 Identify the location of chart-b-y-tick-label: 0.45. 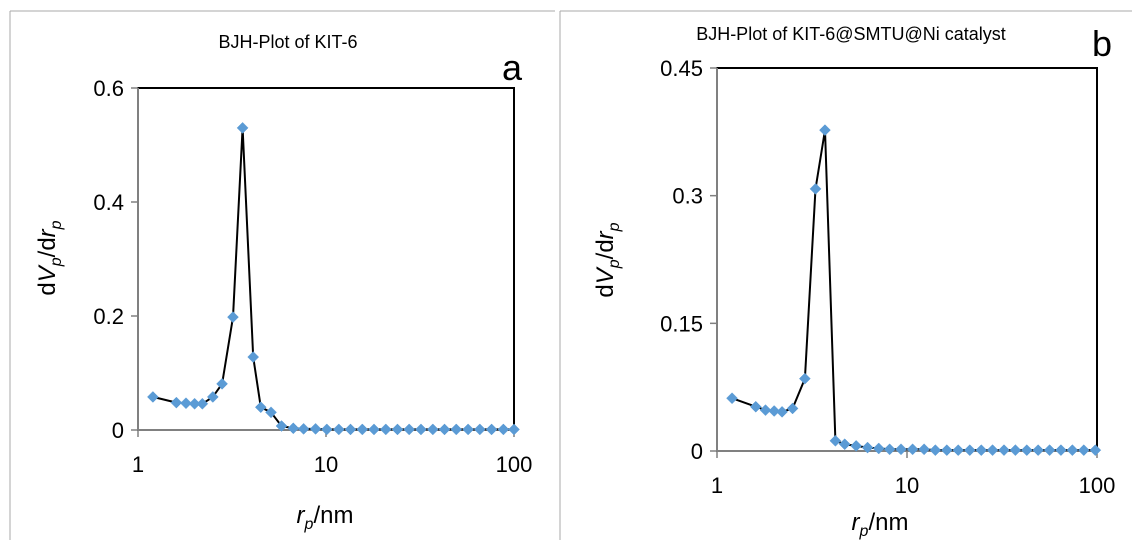
(681, 68).